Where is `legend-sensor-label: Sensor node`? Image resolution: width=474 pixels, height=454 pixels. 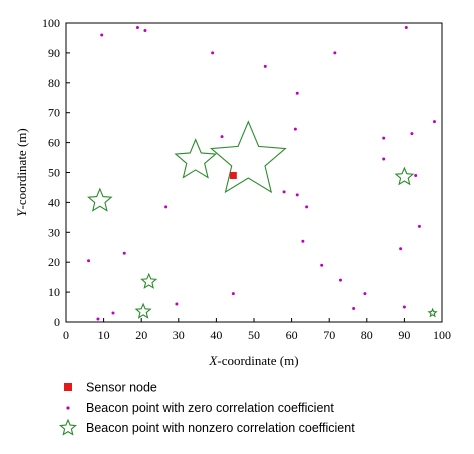 legend-sensor-label: Sensor node is located at coordinates (121, 388).